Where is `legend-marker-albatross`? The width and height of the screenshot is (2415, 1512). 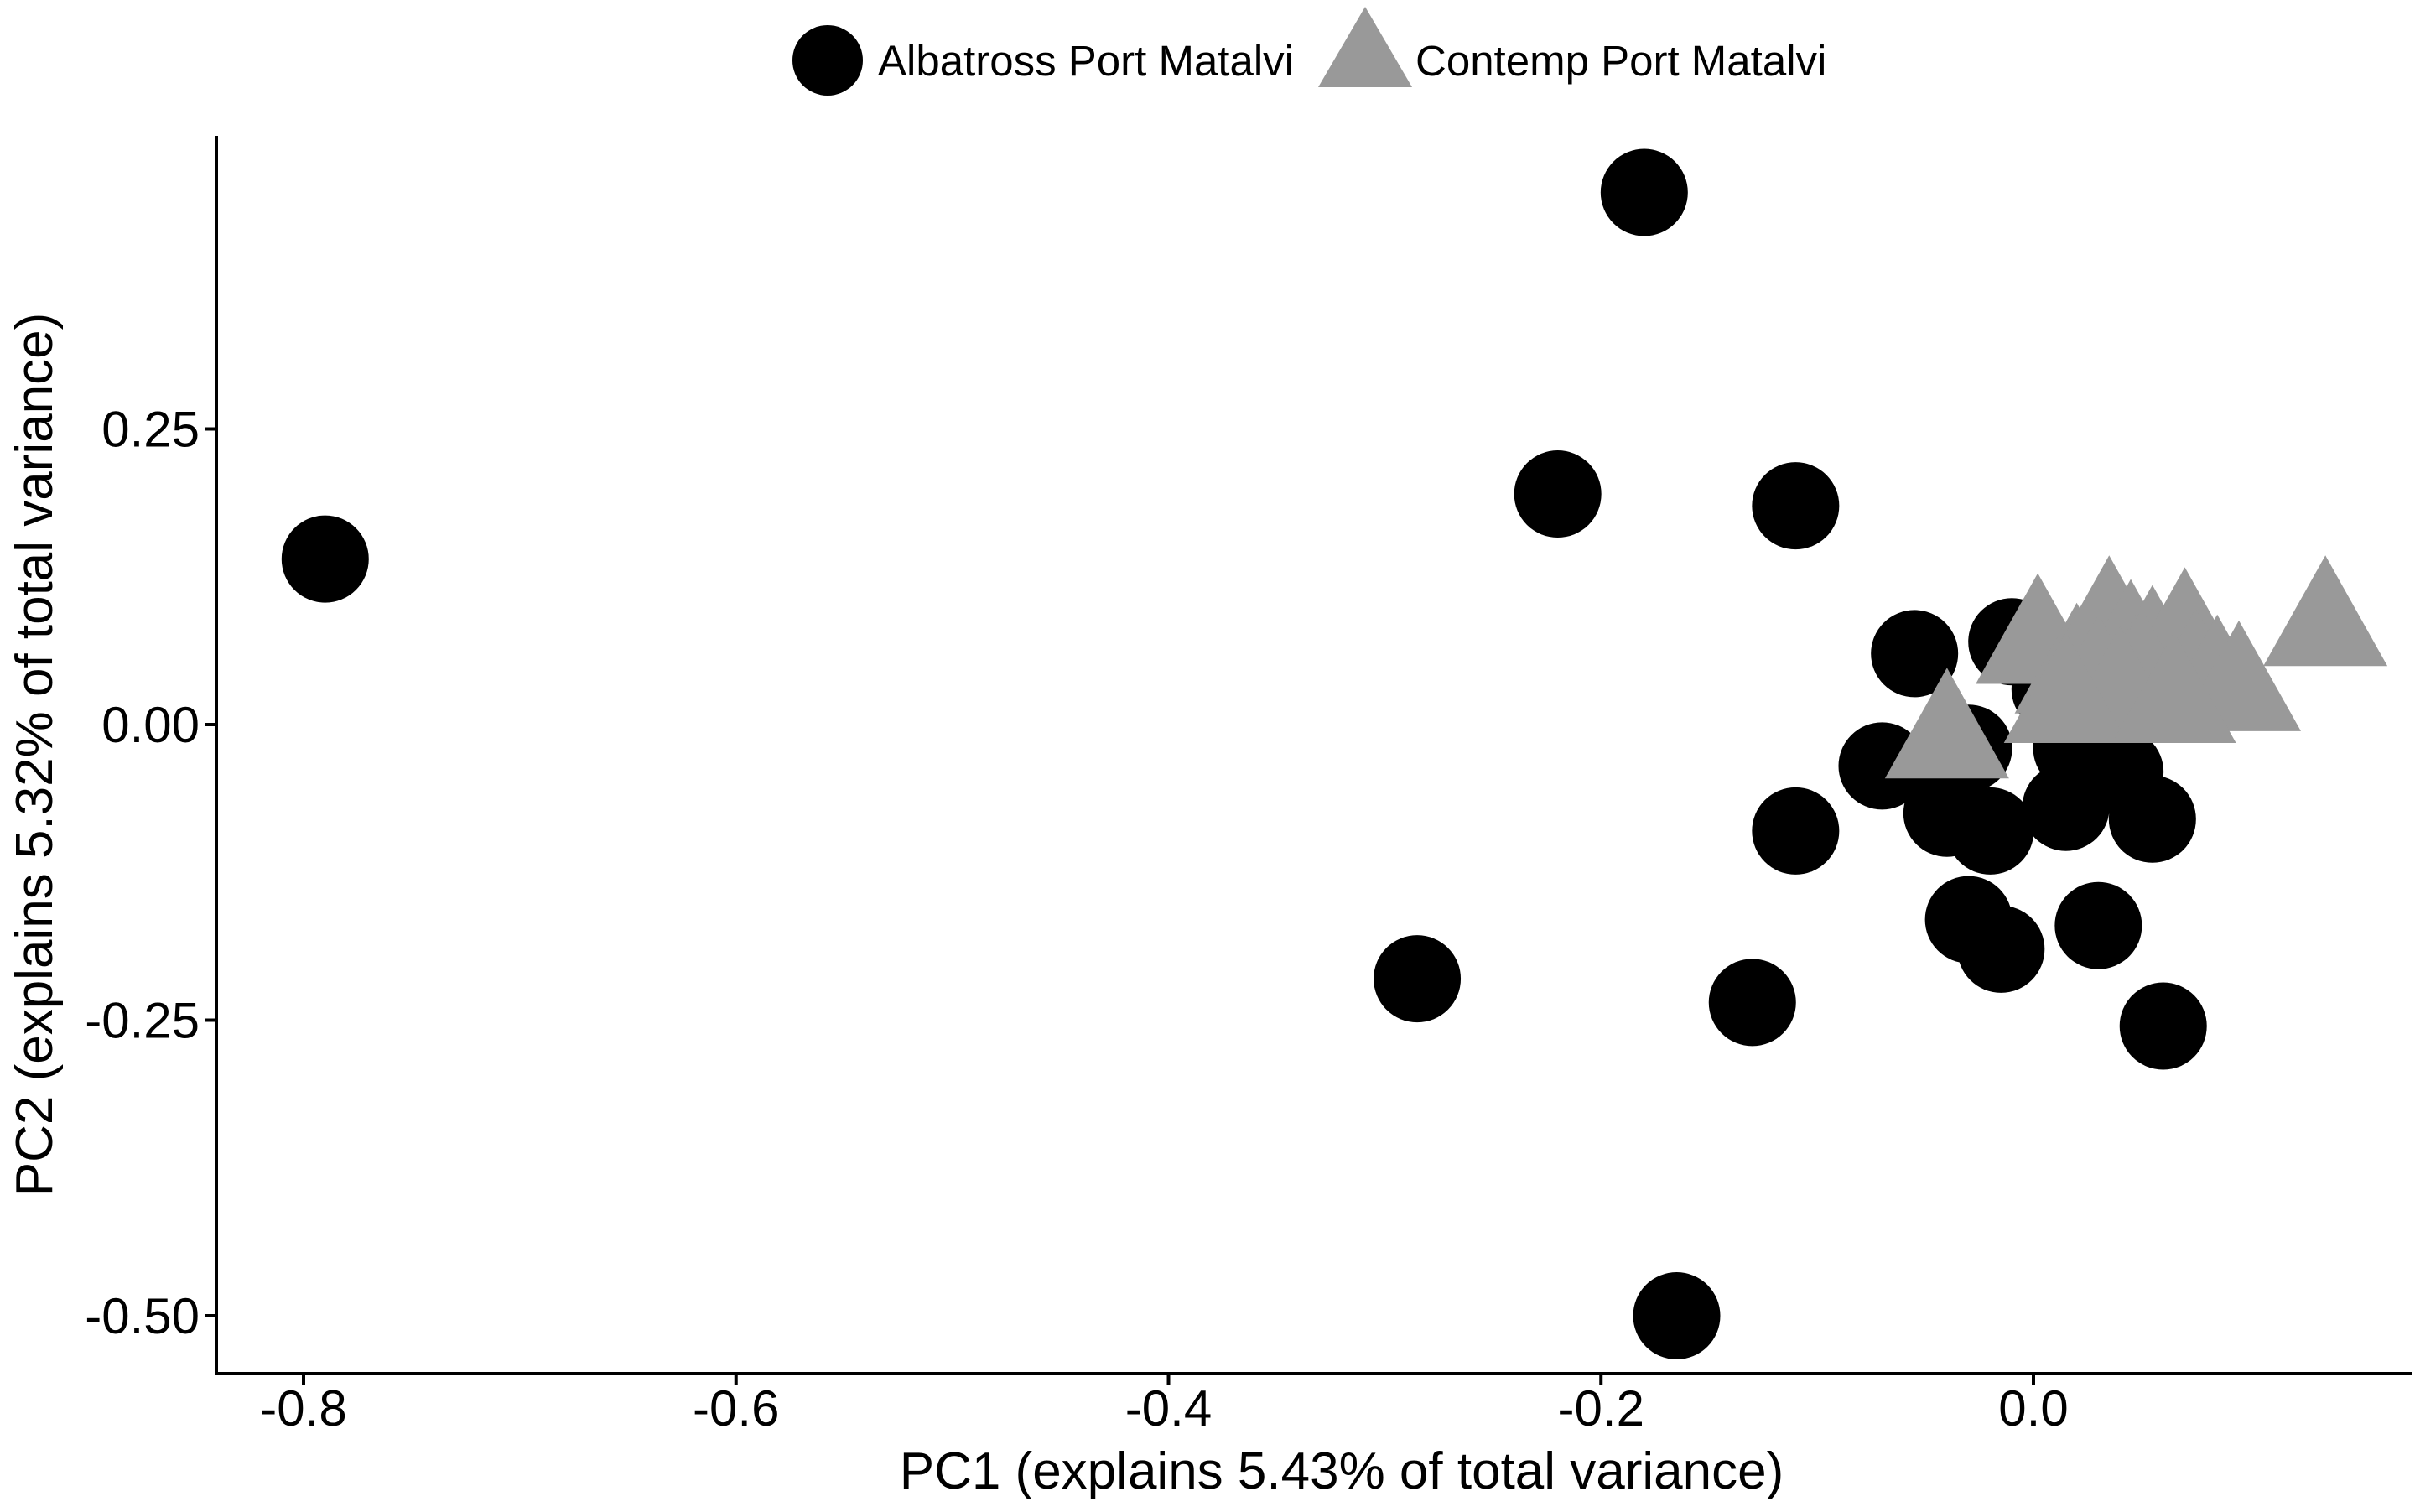 legend-marker-albatross is located at coordinates (827, 60).